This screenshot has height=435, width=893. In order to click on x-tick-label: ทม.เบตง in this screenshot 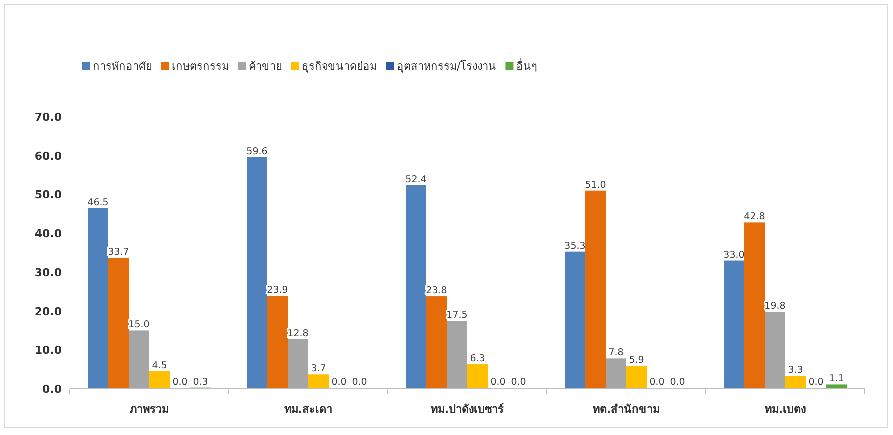, I will do `click(785, 409)`.